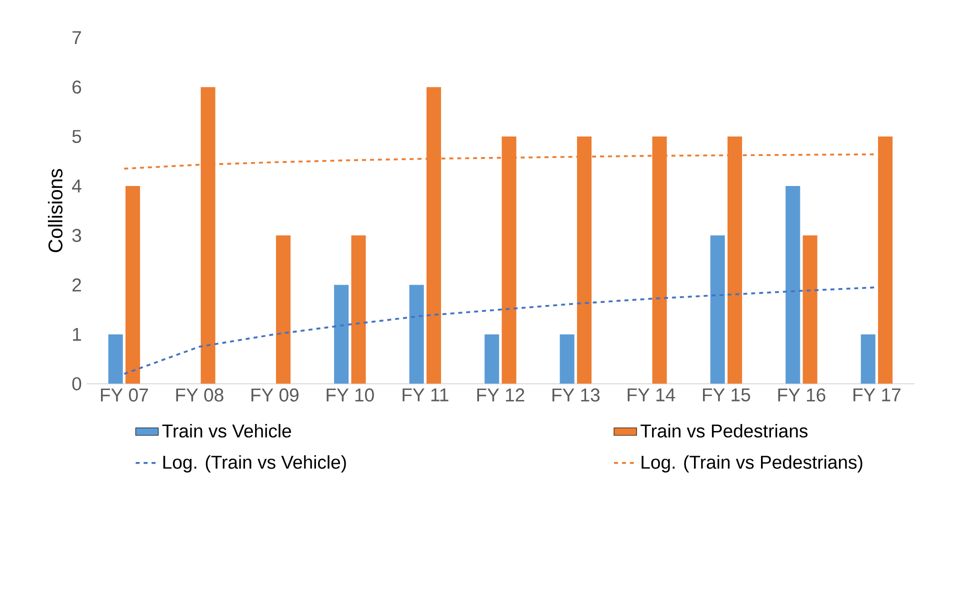  I want to click on x-tick-label: FY 15, so click(726, 395).